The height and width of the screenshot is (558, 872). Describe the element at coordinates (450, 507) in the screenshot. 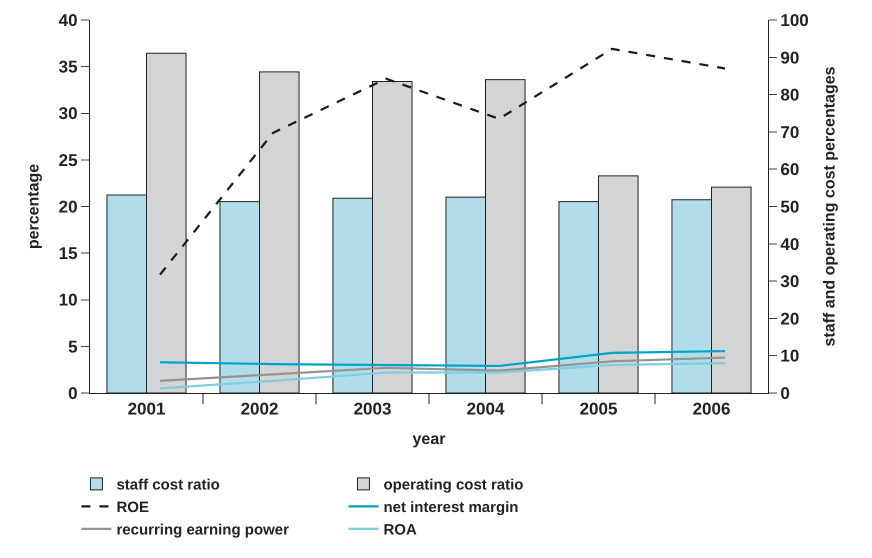

I see `legend-label: net interest margin` at that location.